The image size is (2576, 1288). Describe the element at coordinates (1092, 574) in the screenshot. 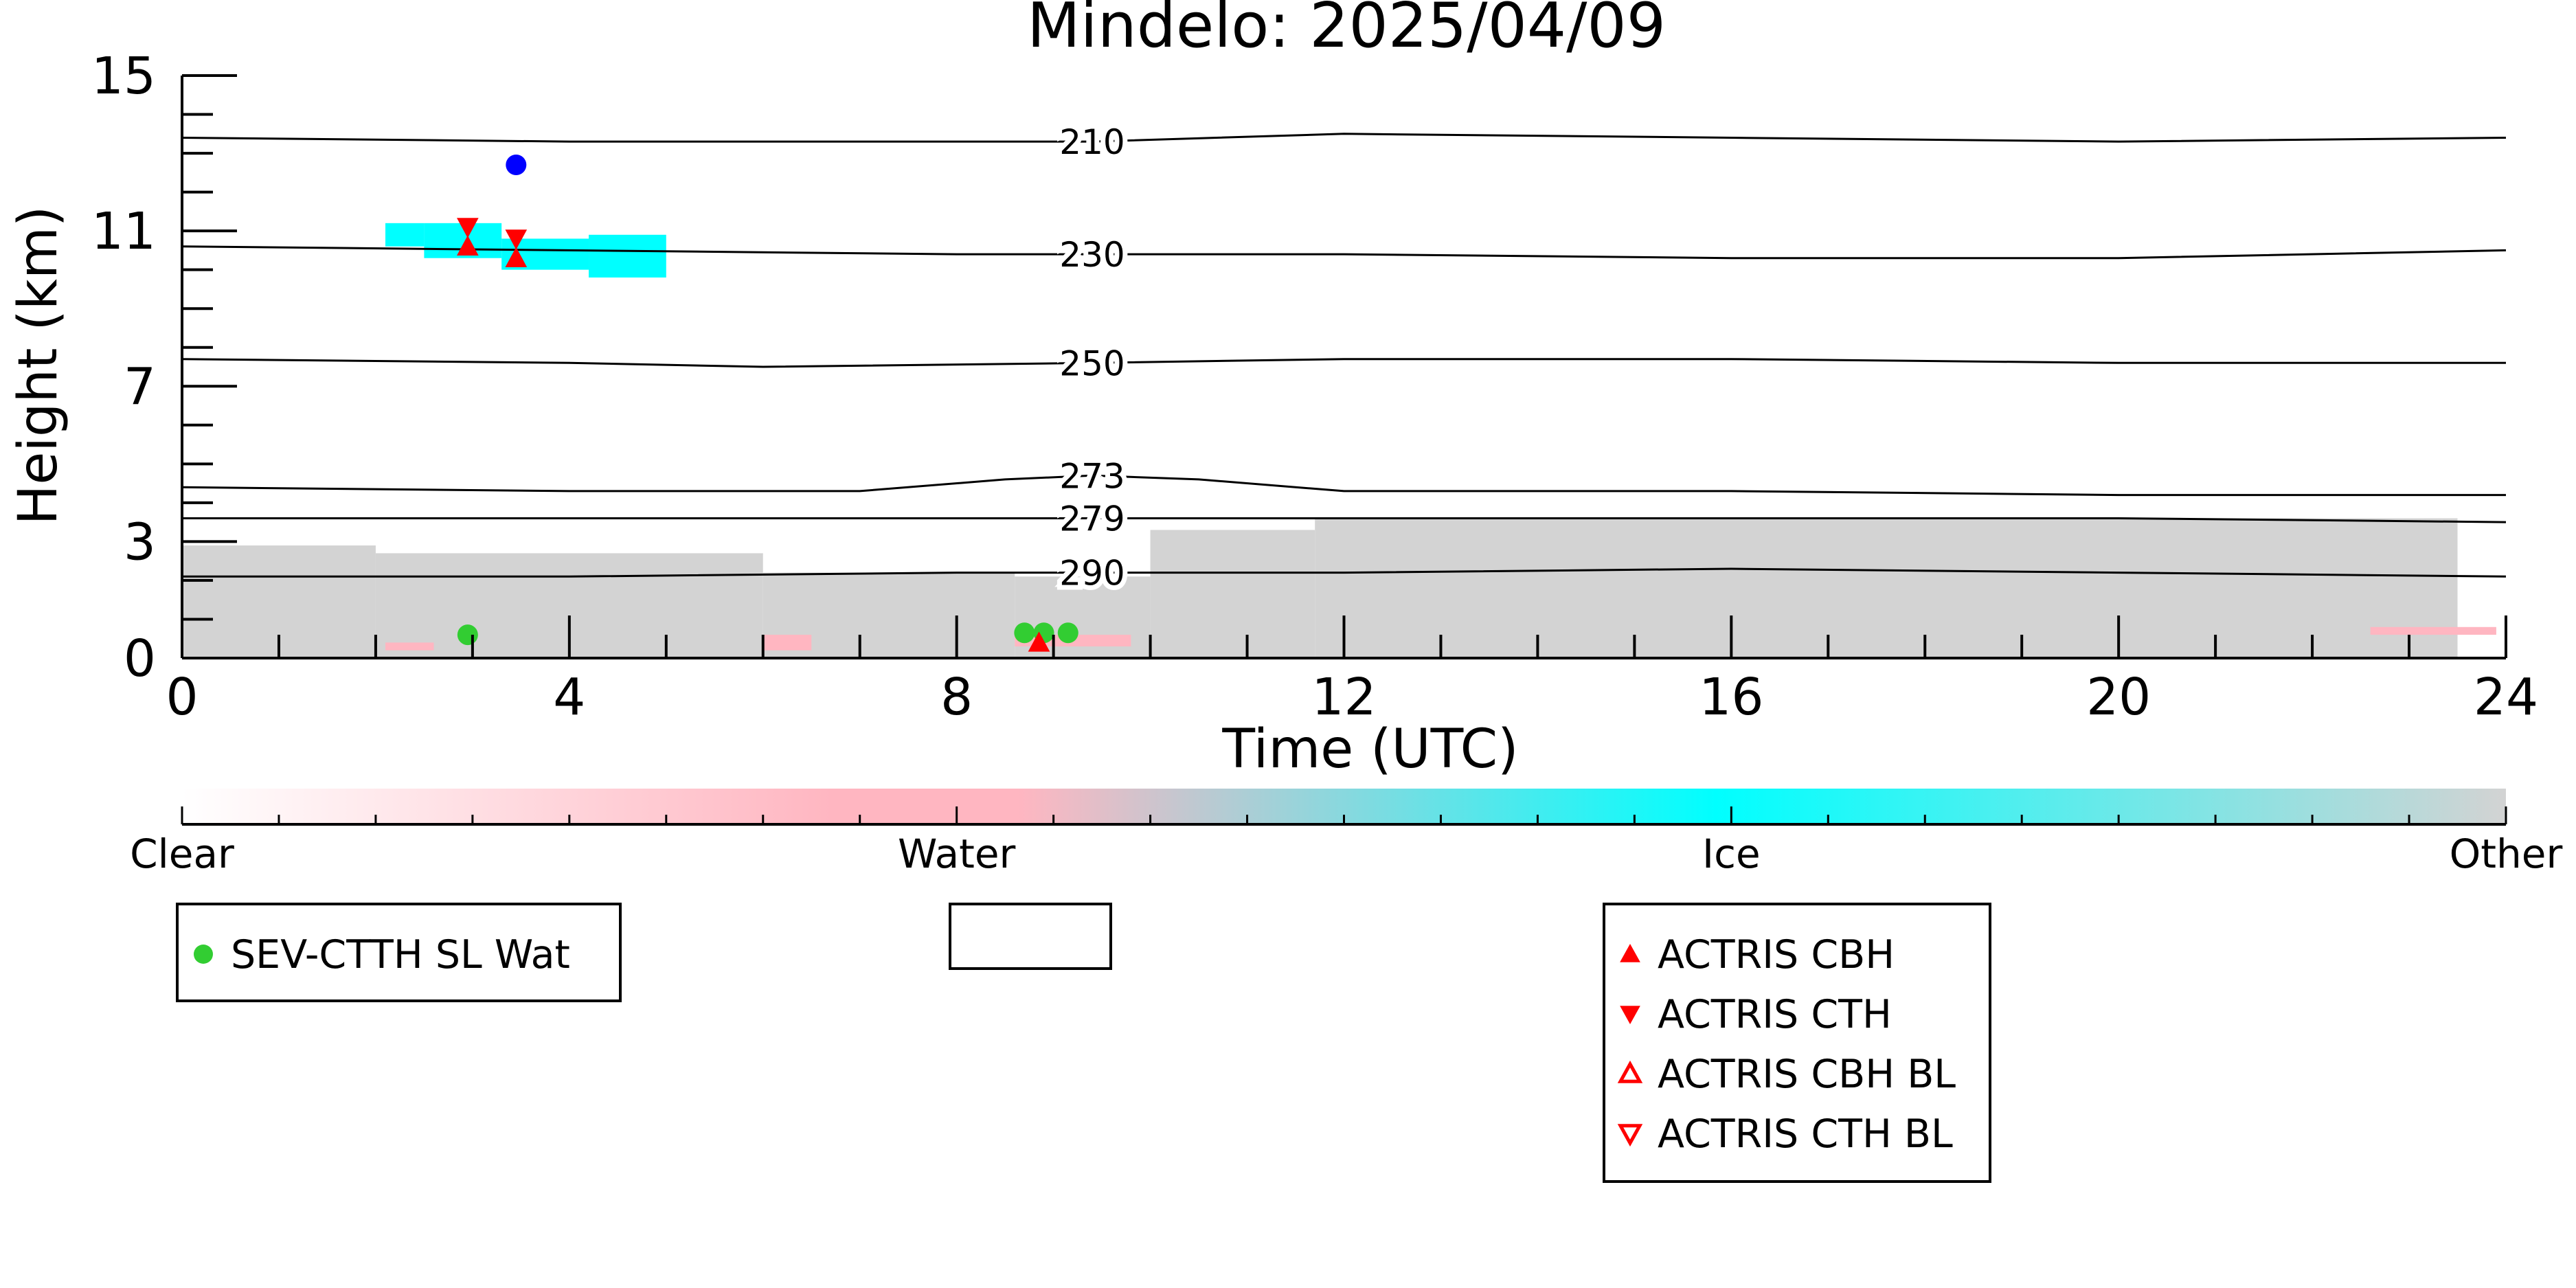

I see `isotherm-label: 290` at that location.